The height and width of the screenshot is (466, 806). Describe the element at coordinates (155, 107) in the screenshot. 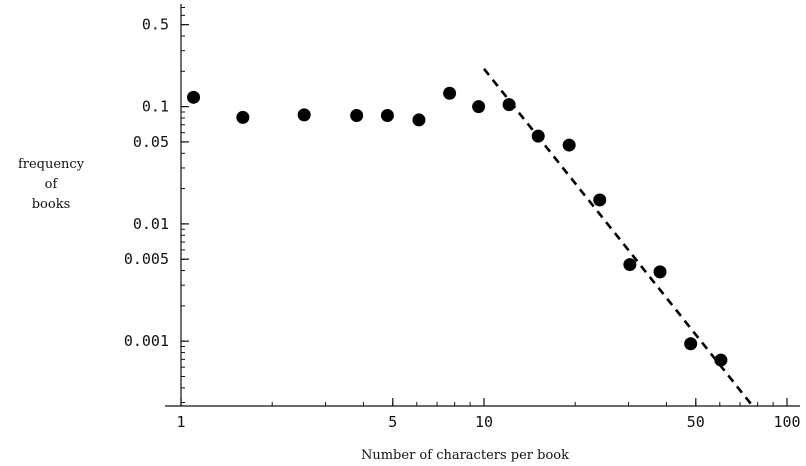

I see `y-tick-label: 0.1` at that location.